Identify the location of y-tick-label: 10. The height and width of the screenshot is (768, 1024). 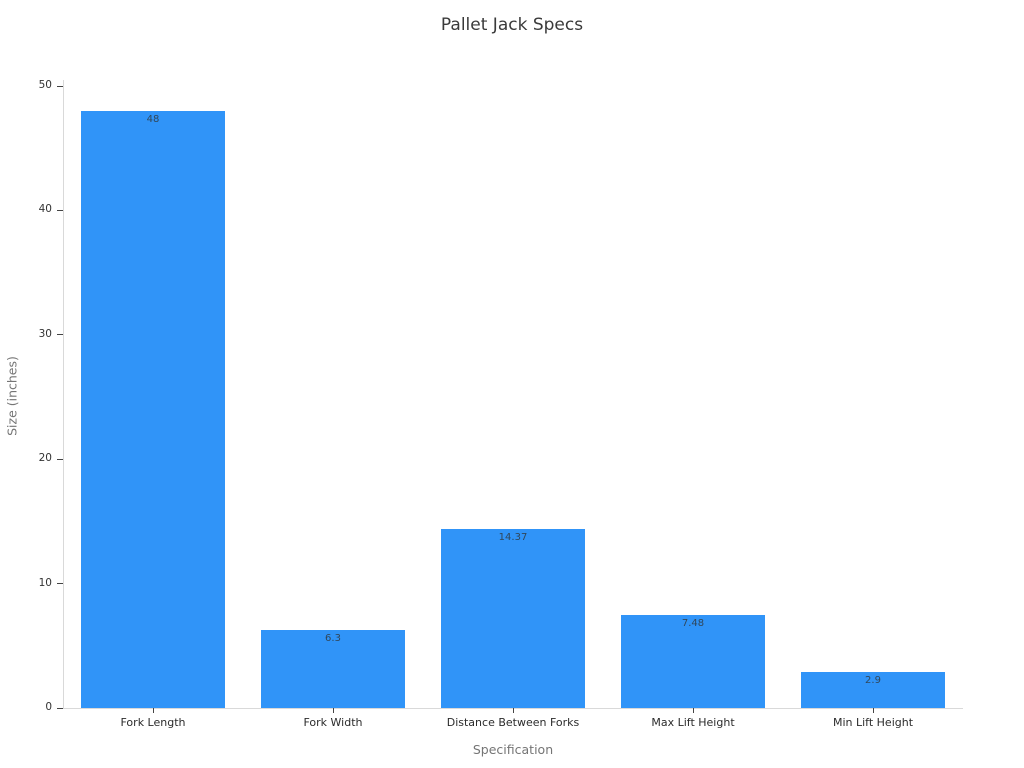
(45, 582).